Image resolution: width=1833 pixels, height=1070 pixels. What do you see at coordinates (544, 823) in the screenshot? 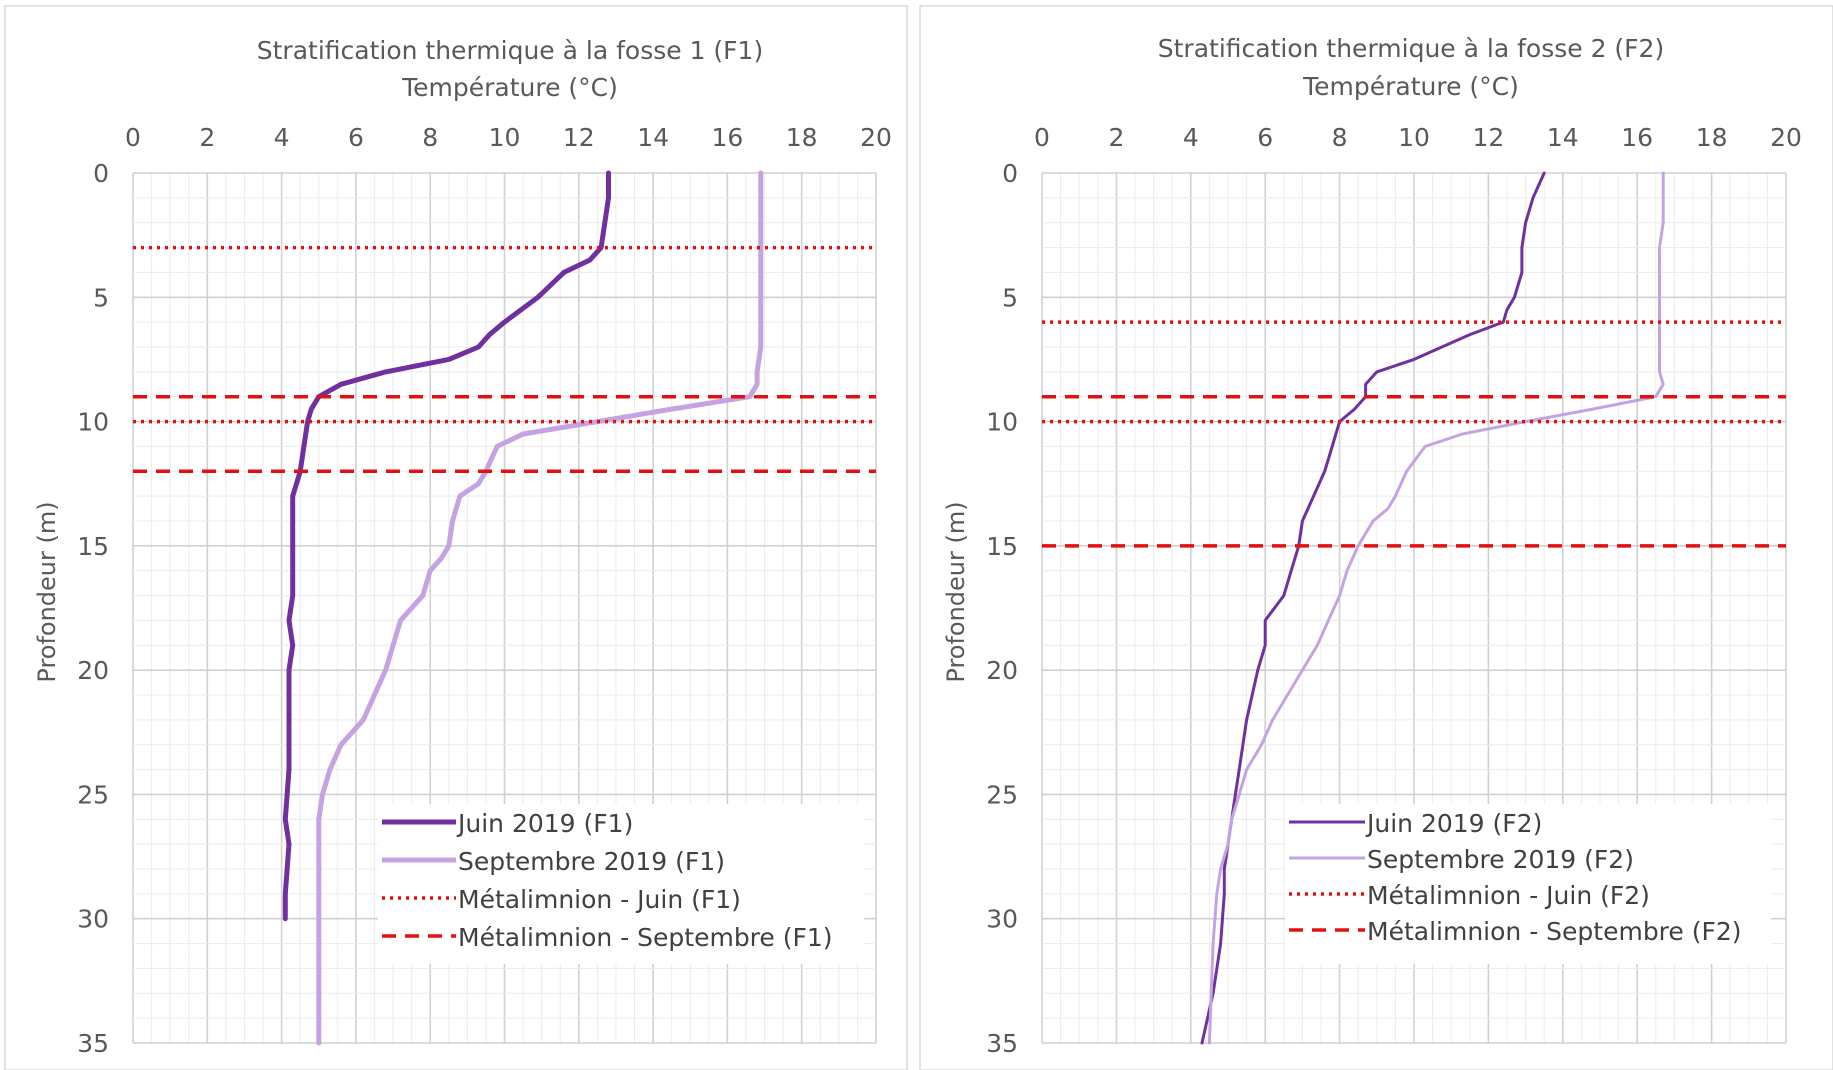
I see `legend-entry: Juin 2019 (F1)` at bounding box center [544, 823].